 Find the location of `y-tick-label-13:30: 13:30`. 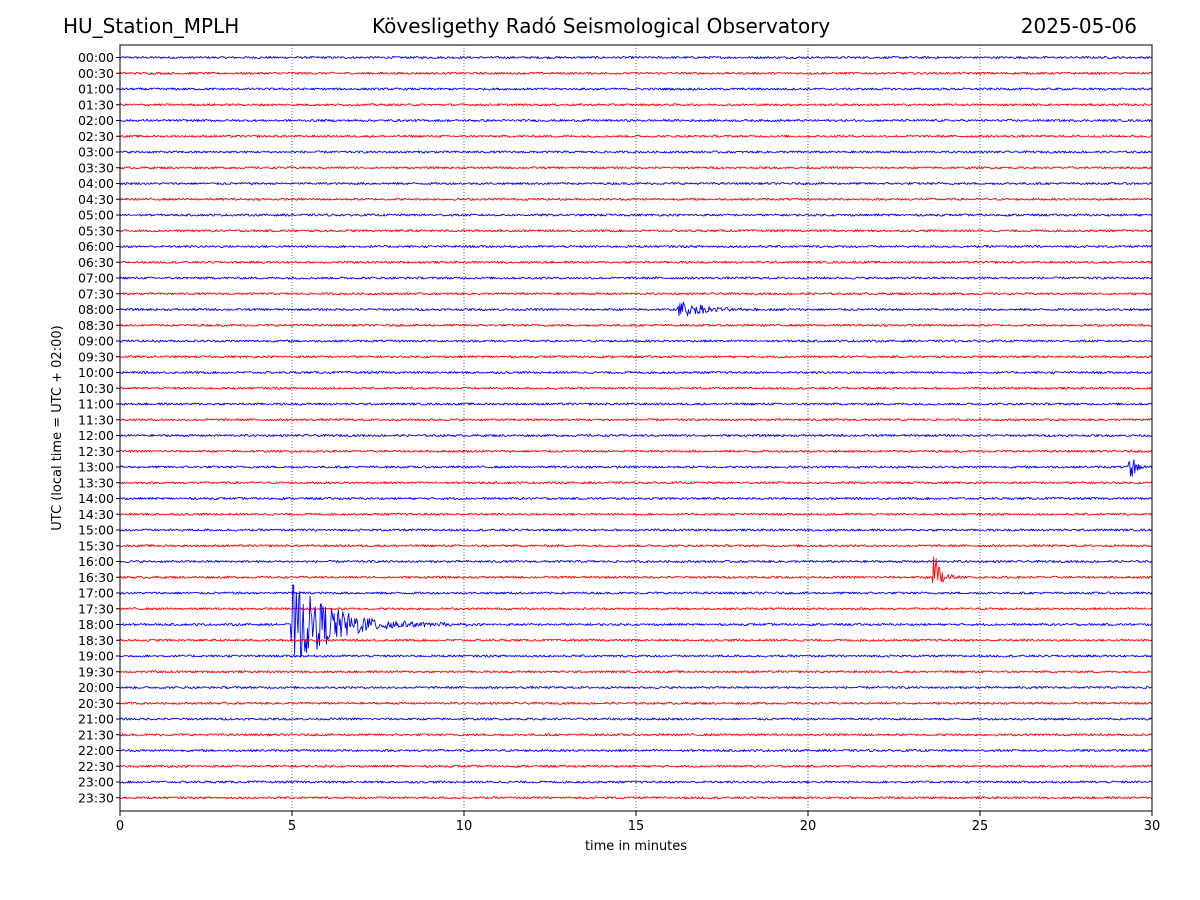

y-tick-label-13:30: 13:30 is located at coordinates (96, 482).